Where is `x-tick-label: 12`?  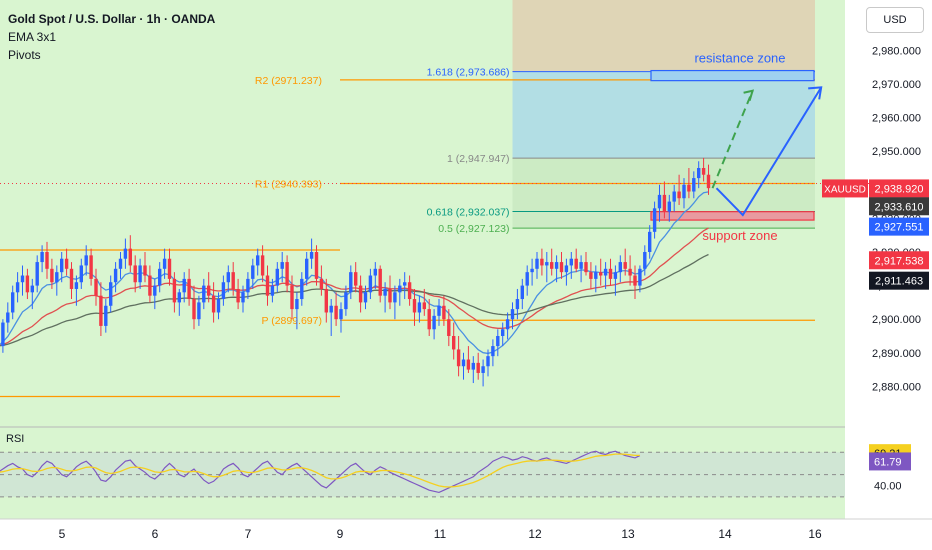
x-tick-label: 12 is located at coordinates (535, 534).